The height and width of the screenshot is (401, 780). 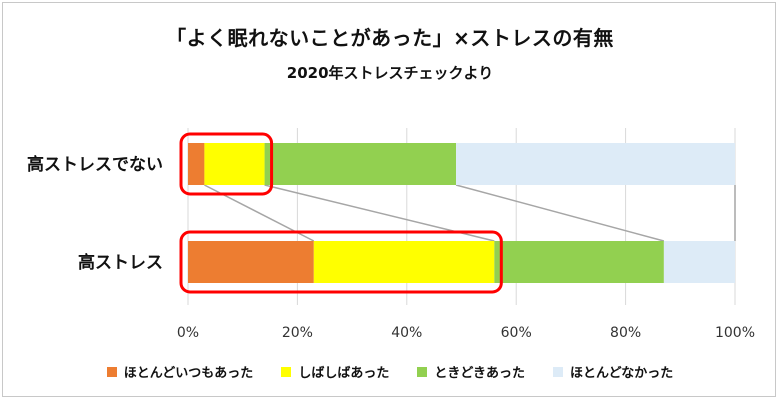 I want to click on chart-title: 「よく眠れないことがあった」×ストレスの有無, so click(x=390, y=38).